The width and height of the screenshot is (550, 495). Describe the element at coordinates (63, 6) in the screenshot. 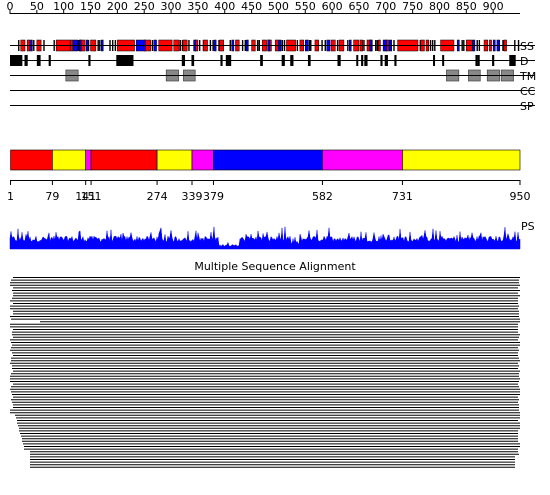

I see `ruler-tick-label: 100` at that location.